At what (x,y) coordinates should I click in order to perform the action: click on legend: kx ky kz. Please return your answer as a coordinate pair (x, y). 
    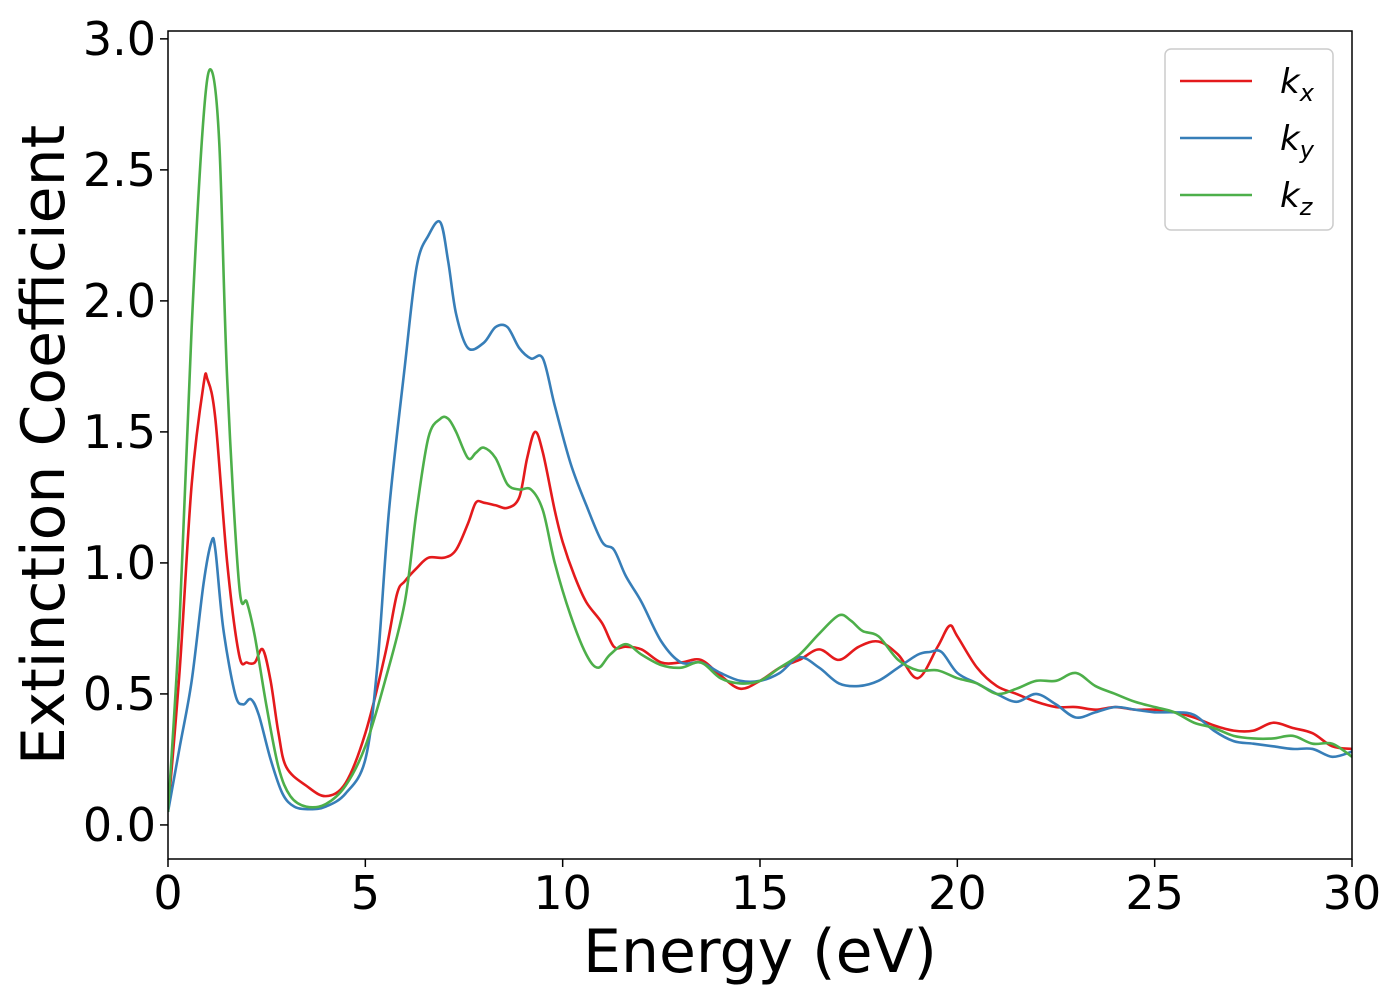
    Looking at the image, I should click on (1249, 139).